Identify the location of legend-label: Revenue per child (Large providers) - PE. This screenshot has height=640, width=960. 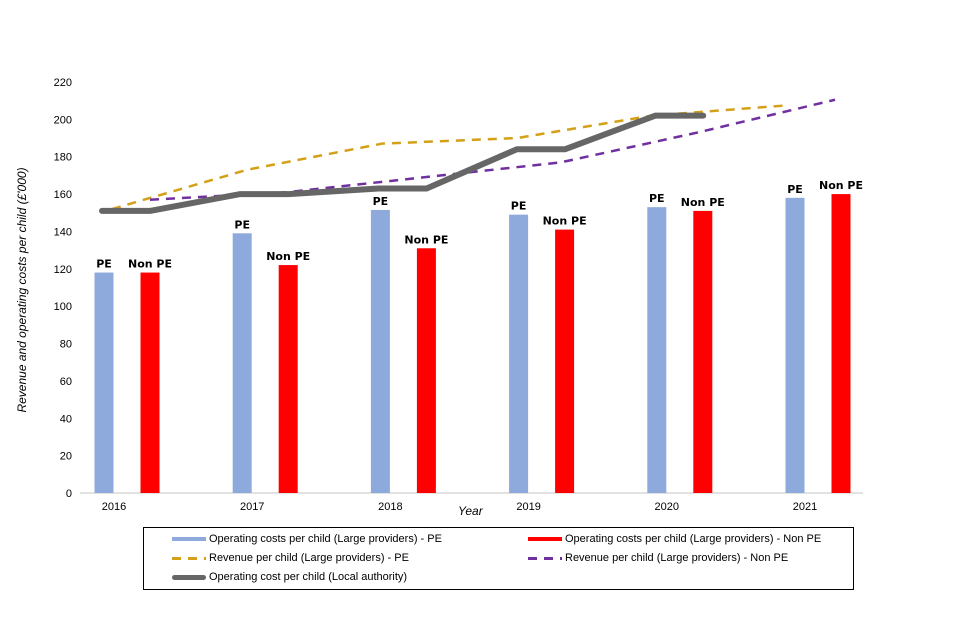
(309, 558).